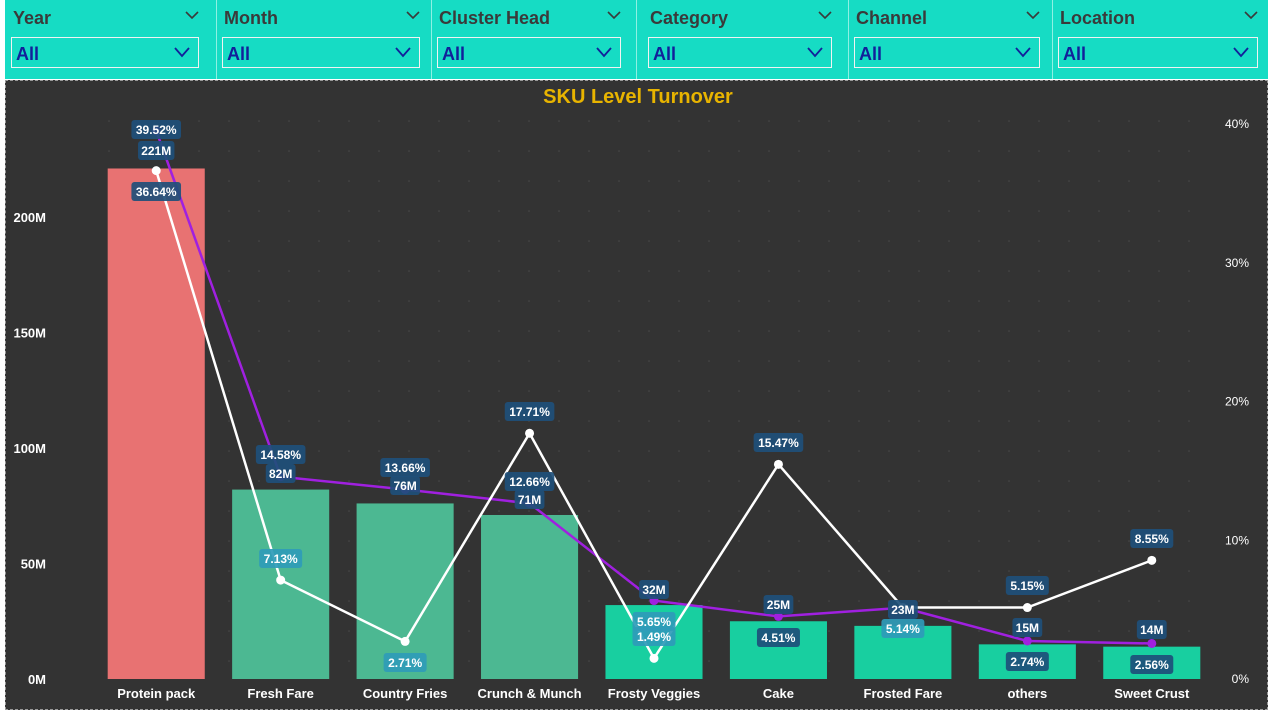 This screenshot has width=1270, height=714. Describe the element at coordinates (321, 52) in the screenshot. I see `filter-dropdown-month: All` at that location.